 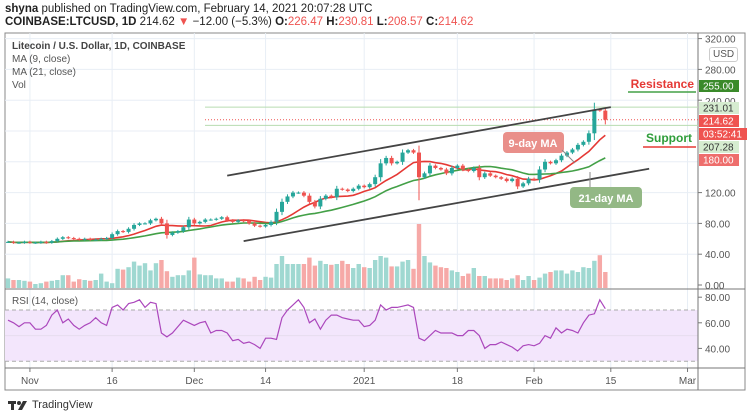 What do you see at coordinates (719, 121) in the screenshot?
I see `price-badge-last` at bounding box center [719, 121].